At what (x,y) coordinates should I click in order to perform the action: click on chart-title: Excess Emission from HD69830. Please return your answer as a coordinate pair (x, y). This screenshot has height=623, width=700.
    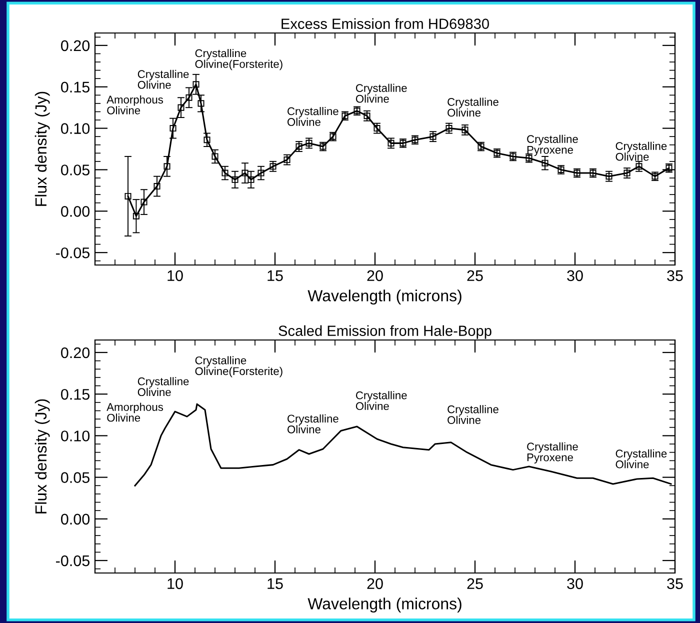
    Looking at the image, I should click on (385, 23).